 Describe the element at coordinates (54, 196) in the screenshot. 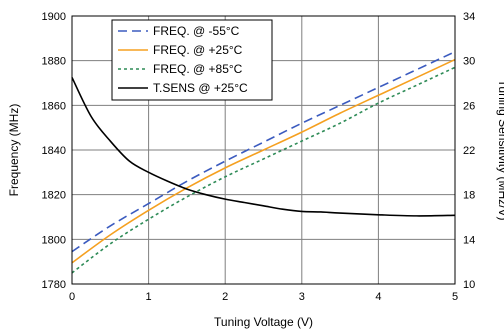

I see `y-tick-label: 1820` at that location.